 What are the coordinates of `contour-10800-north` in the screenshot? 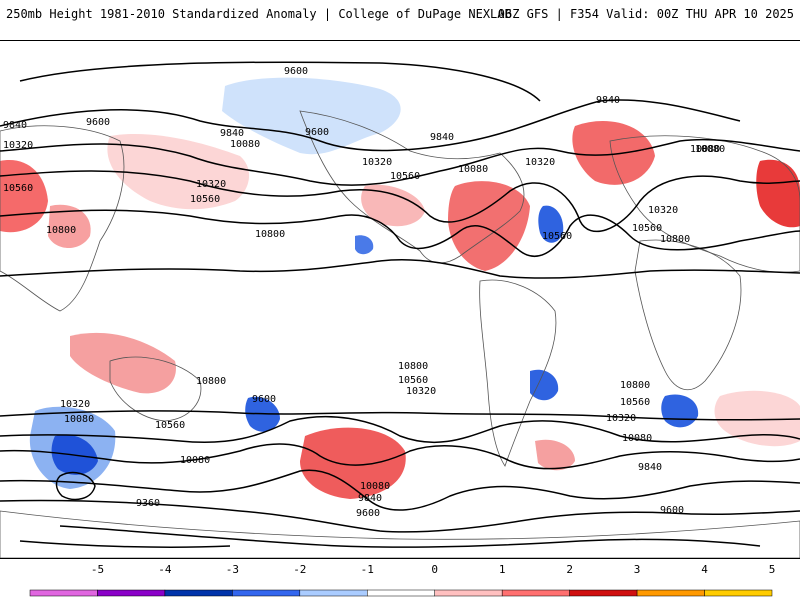 It's located at (400, 268).